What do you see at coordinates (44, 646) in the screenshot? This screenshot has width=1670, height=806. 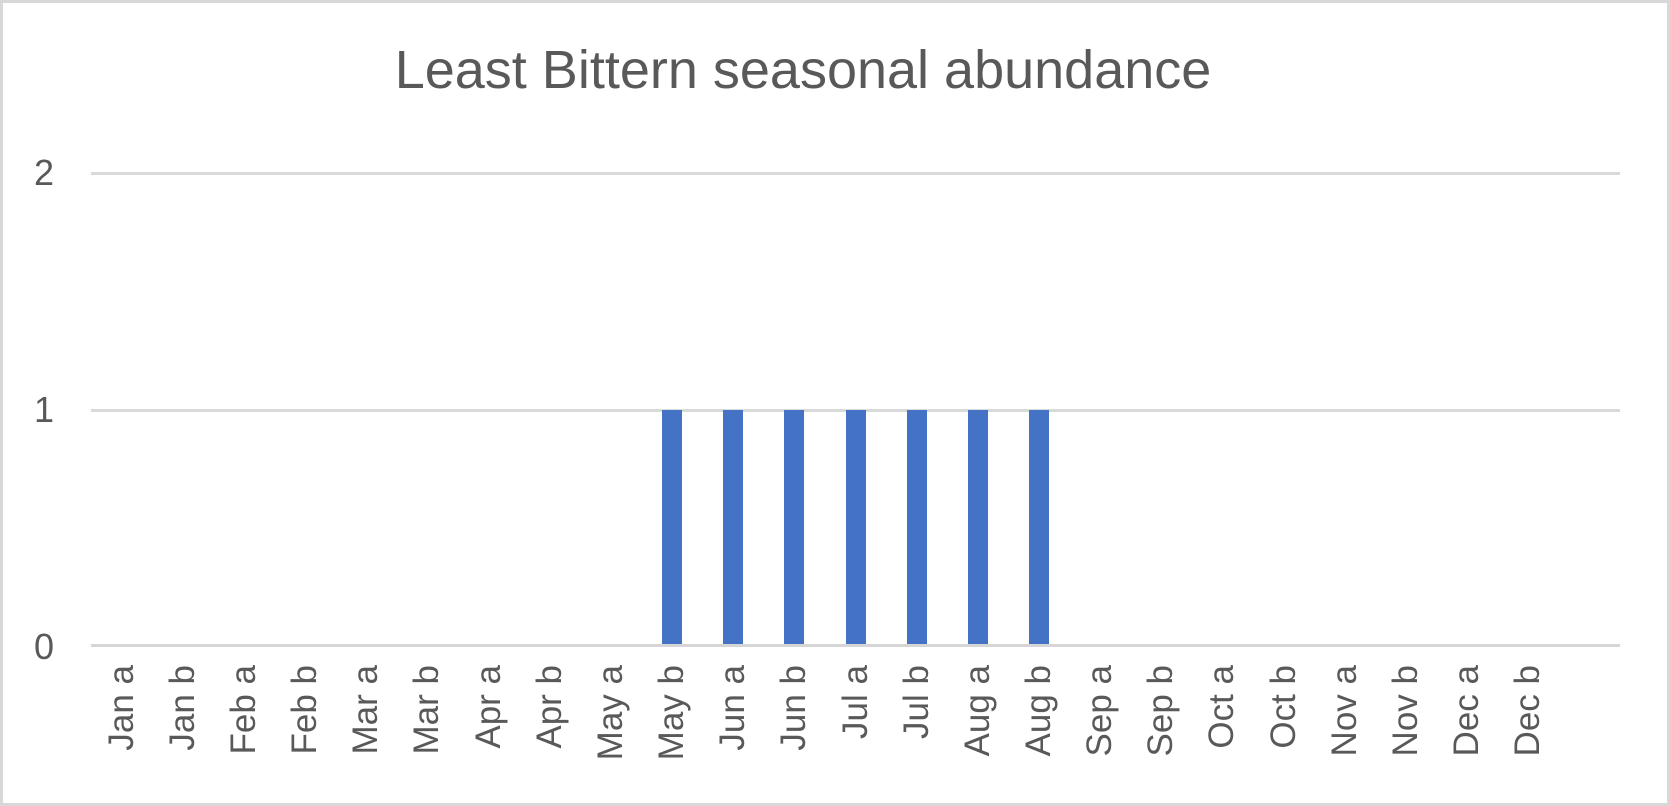 I see `y-tick-label-0: 0` at bounding box center [44, 646].